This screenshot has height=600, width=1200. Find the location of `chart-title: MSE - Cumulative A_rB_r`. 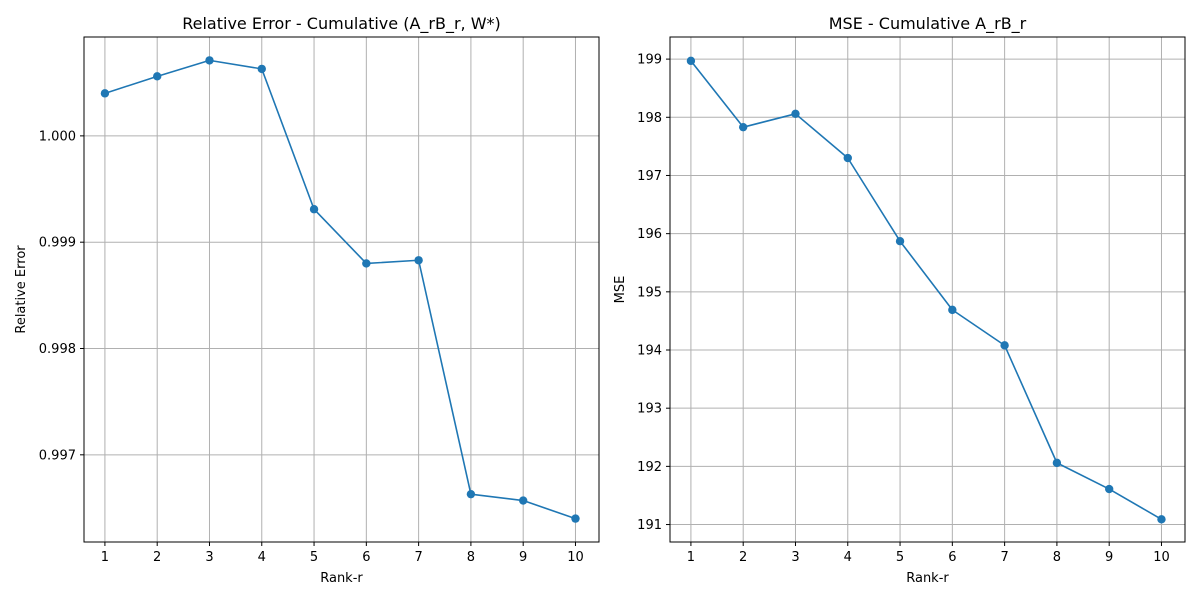

chart-title: MSE - Cumulative A_rB_r is located at coordinates (928, 24).